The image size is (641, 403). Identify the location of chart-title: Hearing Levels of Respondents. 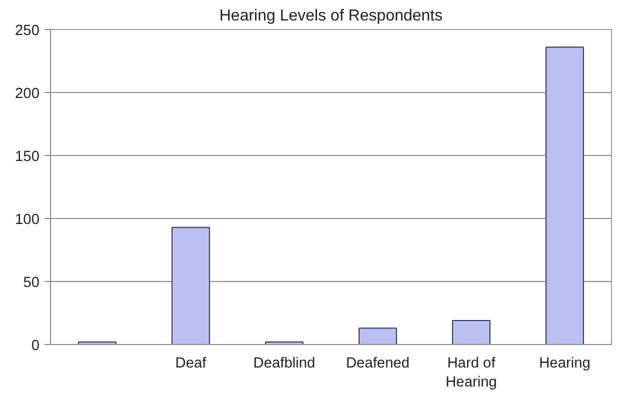
(331, 16).